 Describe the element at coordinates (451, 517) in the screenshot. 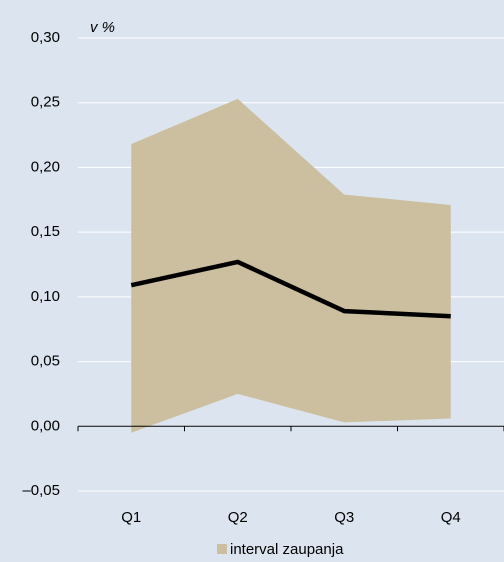

I see `x-tick-label: Q4` at that location.